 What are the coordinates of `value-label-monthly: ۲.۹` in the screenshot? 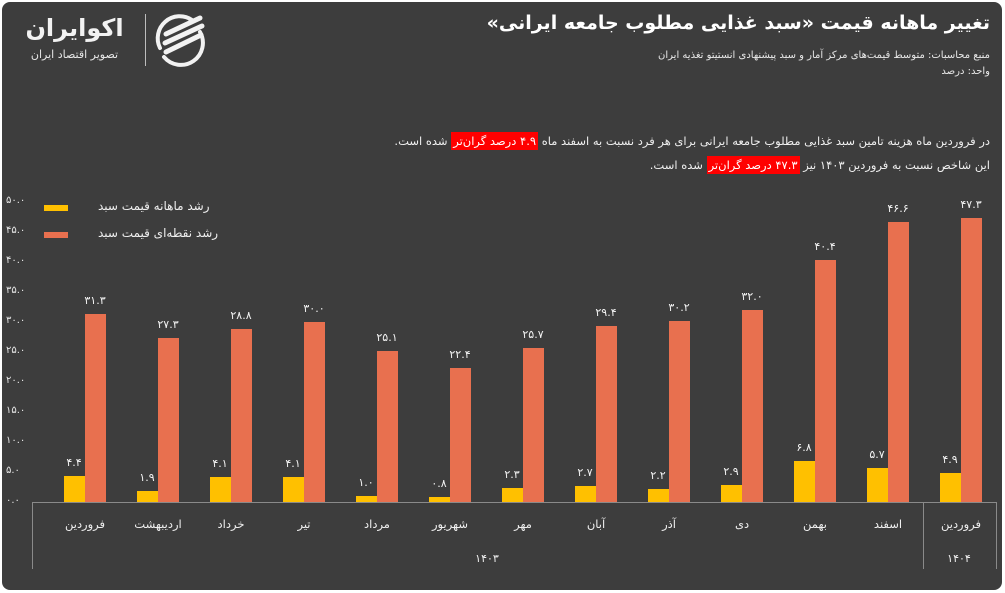 It's located at (731, 471).